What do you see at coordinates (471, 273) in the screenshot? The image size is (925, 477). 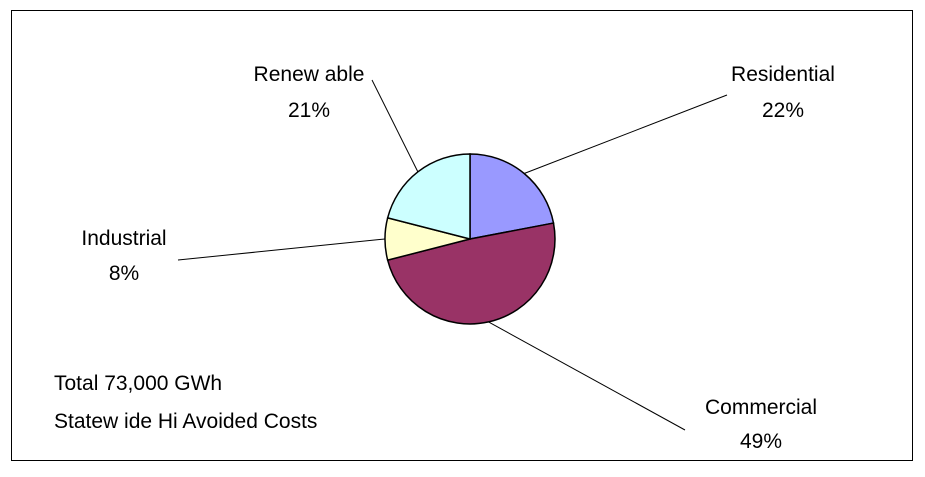 I see `pie-slice-commercial` at bounding box center [471, 273].